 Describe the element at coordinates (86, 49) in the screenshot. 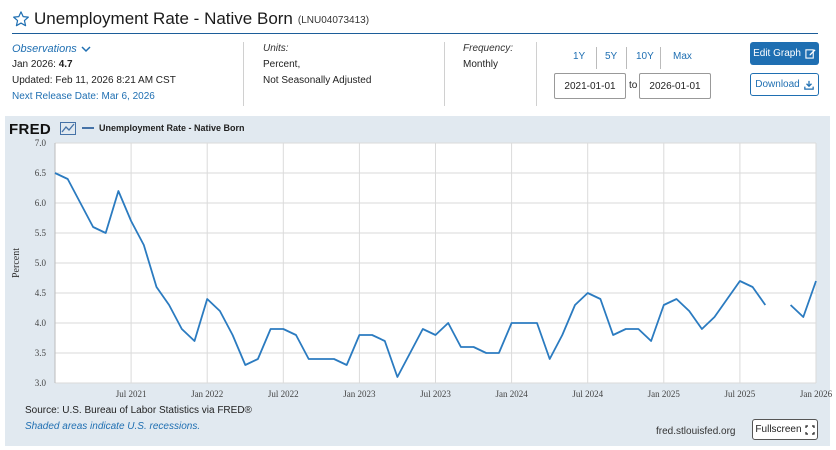

I see `chevron-down-icon` at that location.